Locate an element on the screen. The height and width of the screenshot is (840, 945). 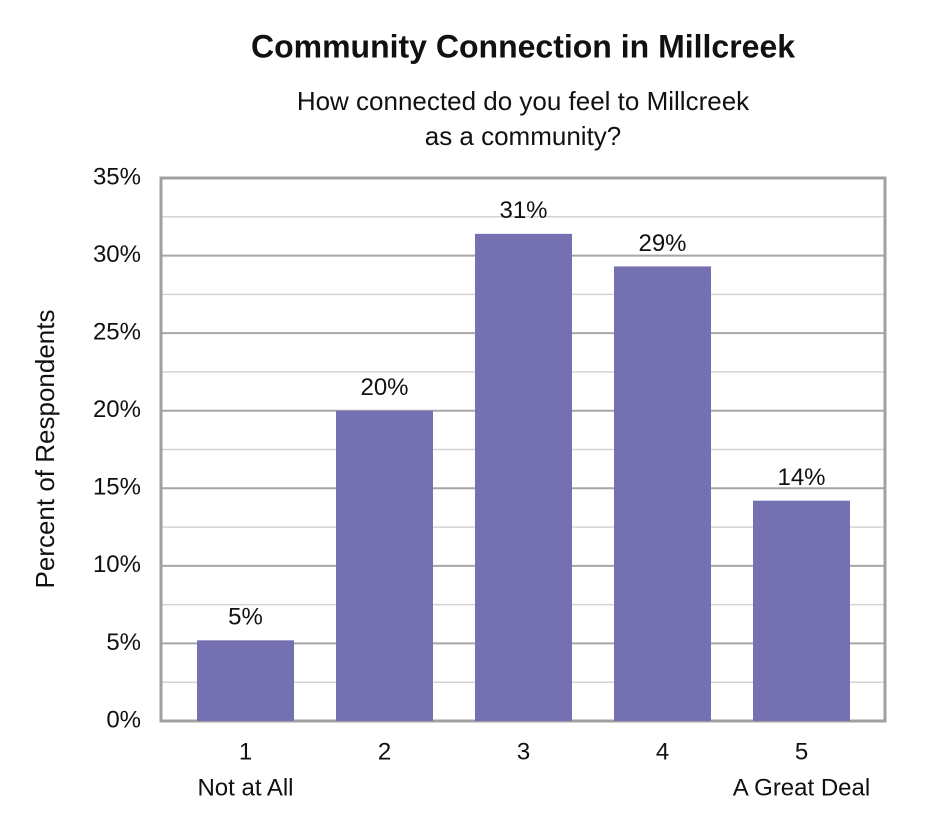
x-tick-label: 1 is located at coordinates (245, 751).